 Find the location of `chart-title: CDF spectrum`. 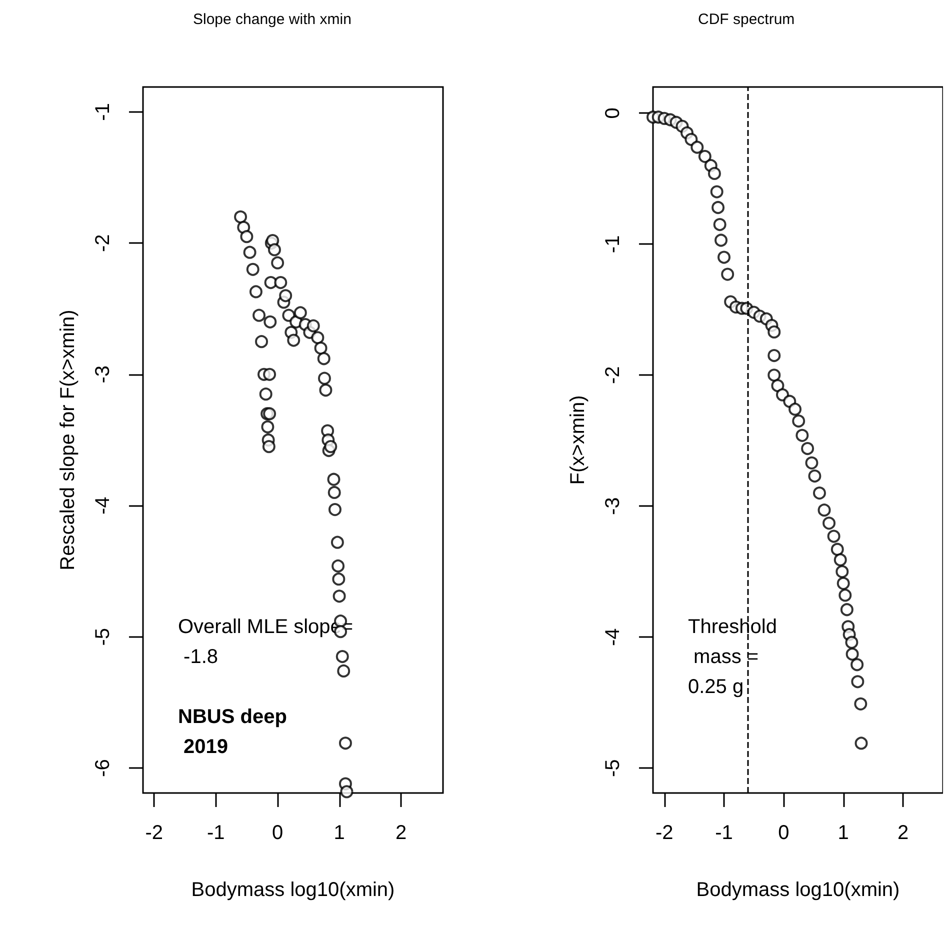

chart-title: CDF spectrum is located at coordinates (746, 19).